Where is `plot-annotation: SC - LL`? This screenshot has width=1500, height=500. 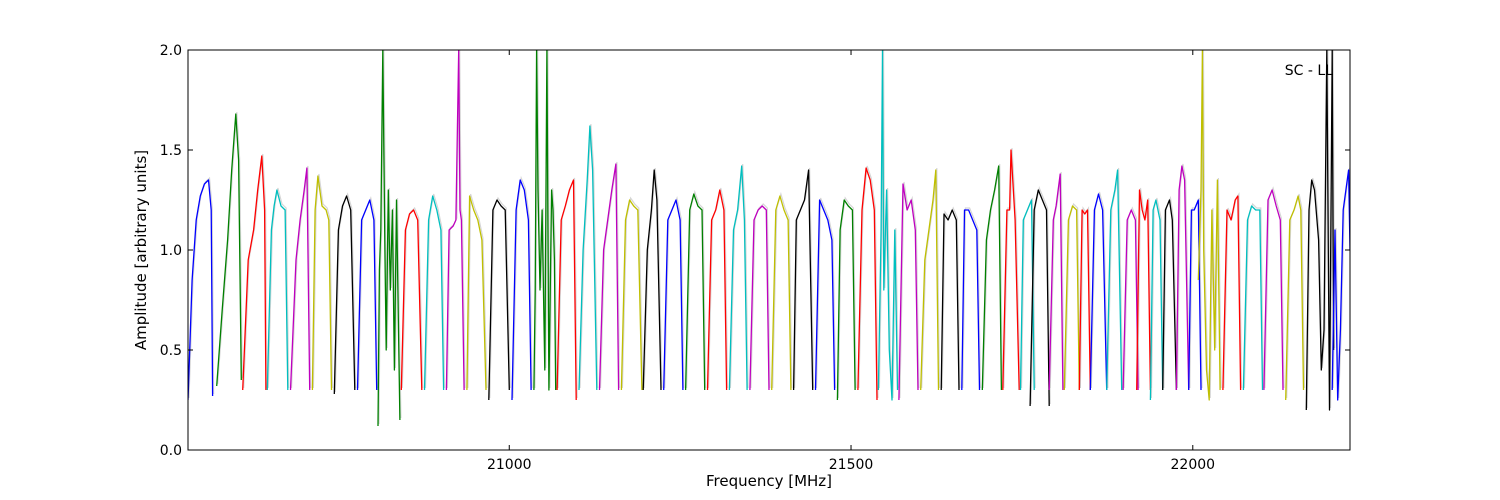 plot-annotation: SC - LL is located at coordinates (1309, 71).